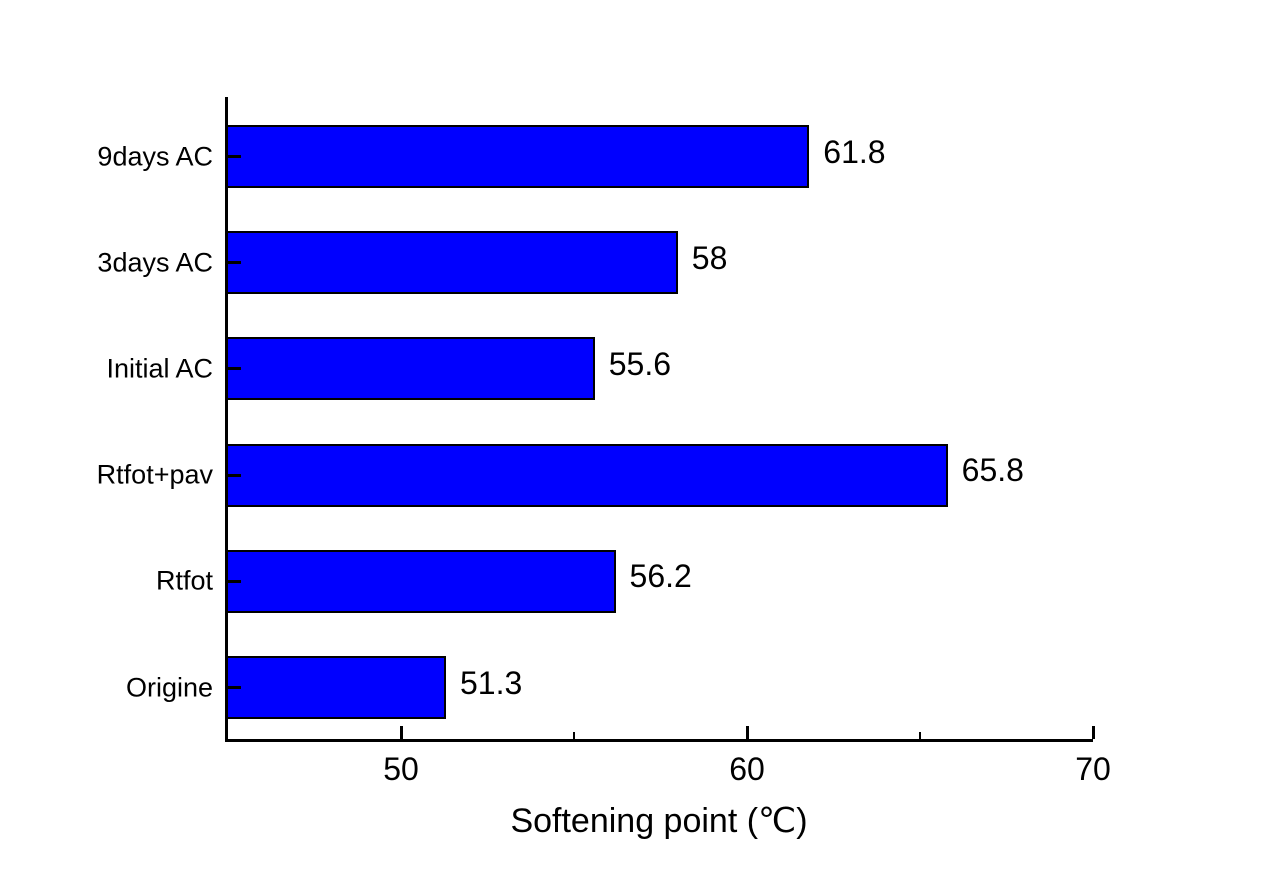 The width and height of the screenshot is (1269, 891). I want to click on category-label: Initial AC, so click(159, 368).